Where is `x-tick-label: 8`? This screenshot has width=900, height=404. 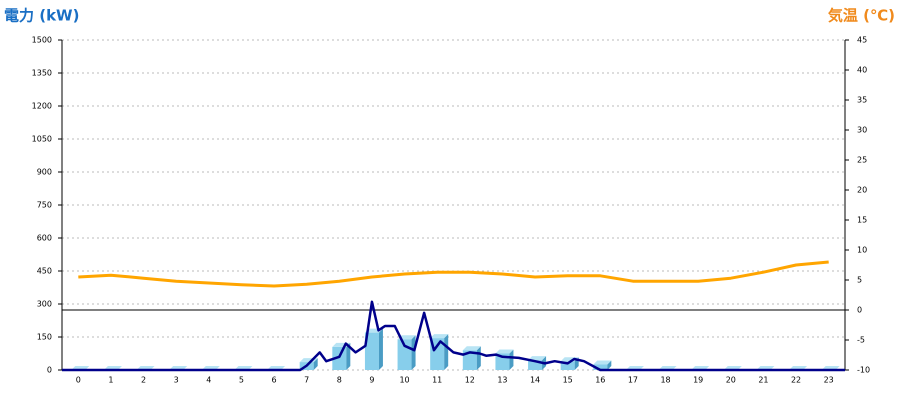
x-tick-label: 8 is located at coordinates (339, 380).